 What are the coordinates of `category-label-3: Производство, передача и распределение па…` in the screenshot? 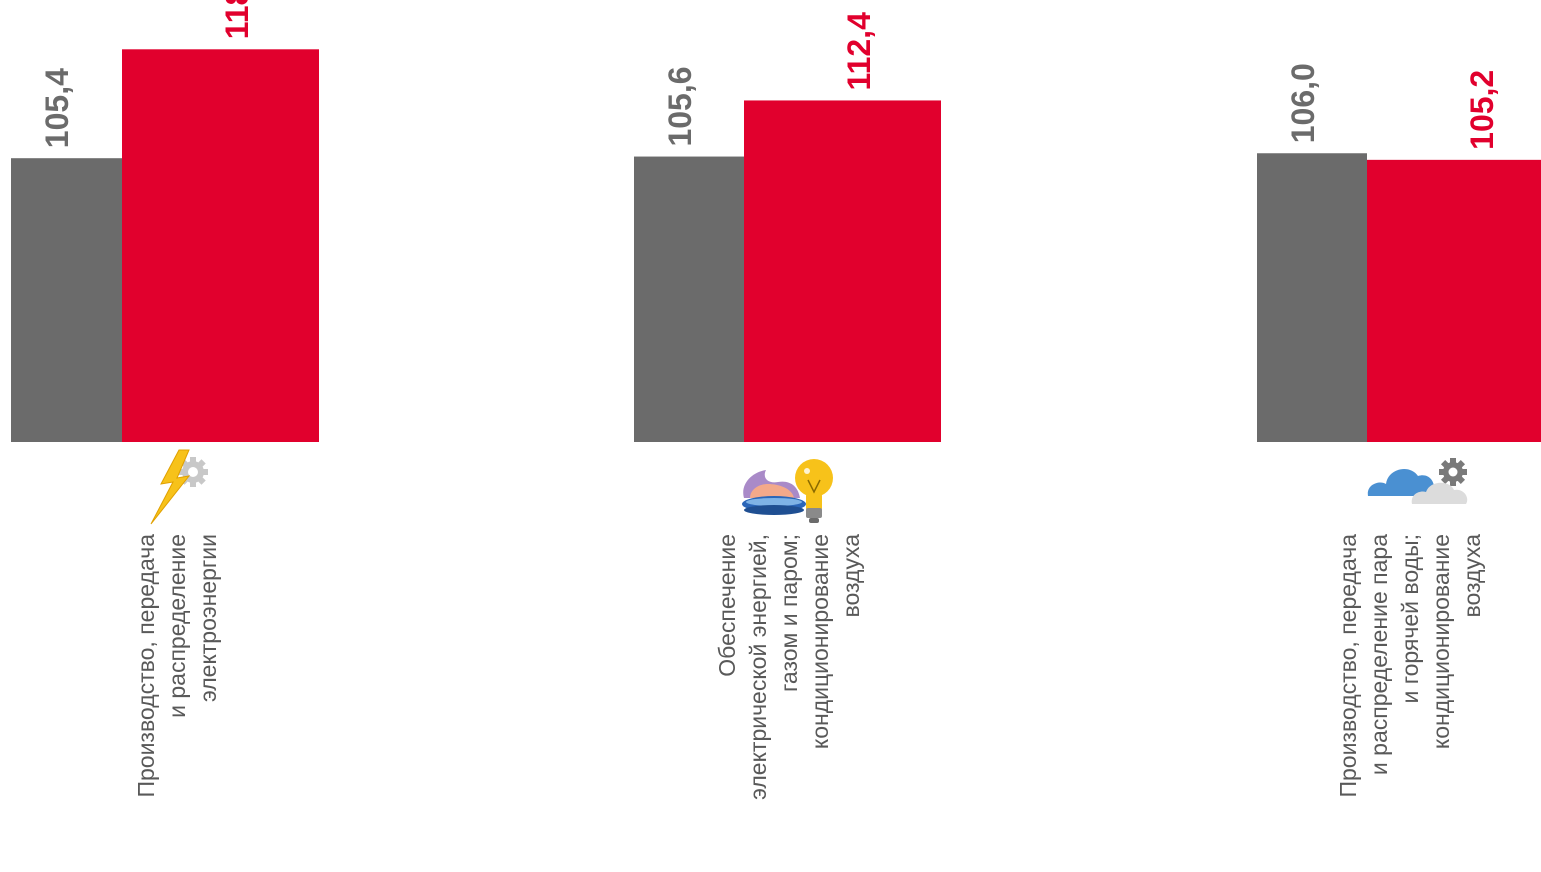 It's located at (1410, 666).